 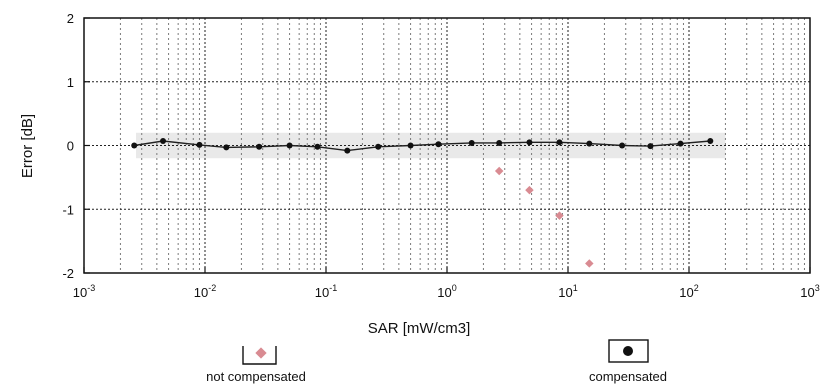 I want to click on compensated-series-line, so click(x=422, y=146).